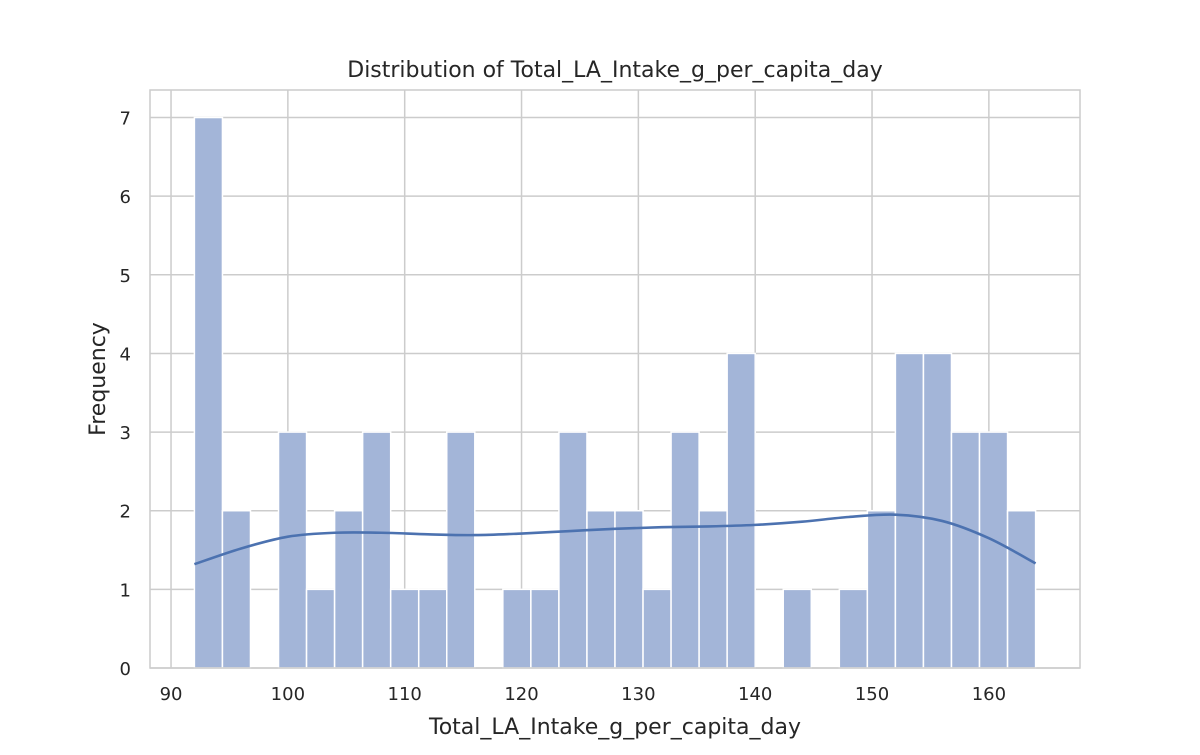  What do you see at coordinates (125, 276) in the screenshot?
I see `y-tick-label: 5` at bounding box center [125, 276].